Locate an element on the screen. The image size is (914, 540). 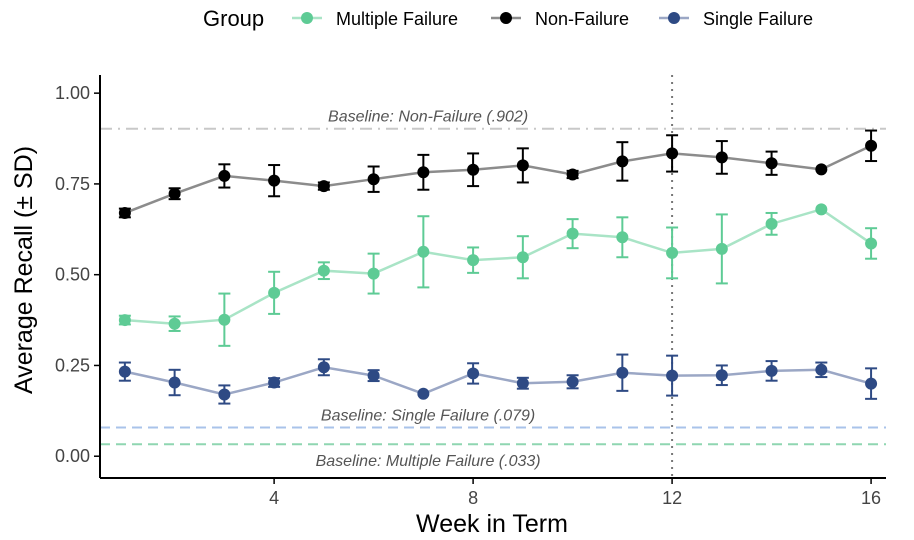
y-tick-label: 1.00 is located at coordinates (72, 93).